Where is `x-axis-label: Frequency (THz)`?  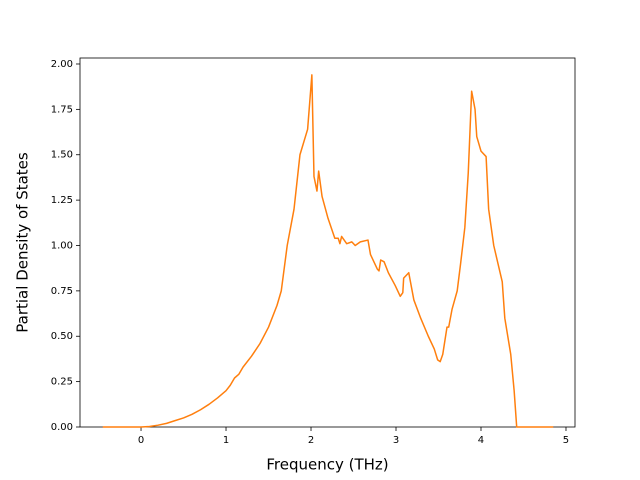
x-axis-label: Frequency (THz) is located at coordinates (327, 465).